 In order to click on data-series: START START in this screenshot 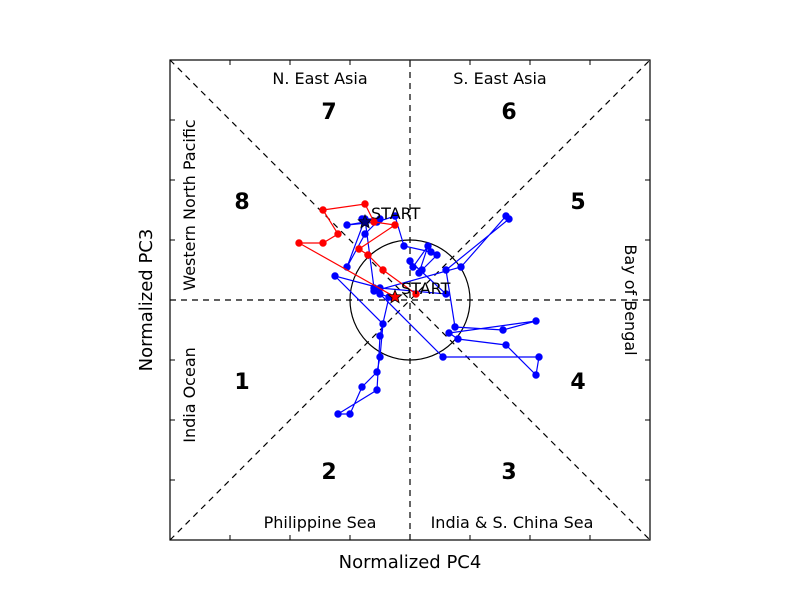, I will do `click(419, 309)`.